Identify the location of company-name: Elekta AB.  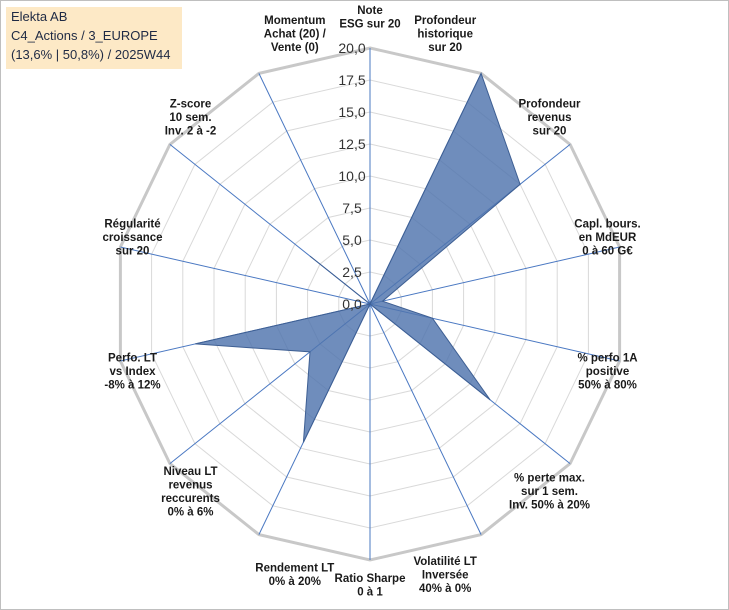
(39, 16).